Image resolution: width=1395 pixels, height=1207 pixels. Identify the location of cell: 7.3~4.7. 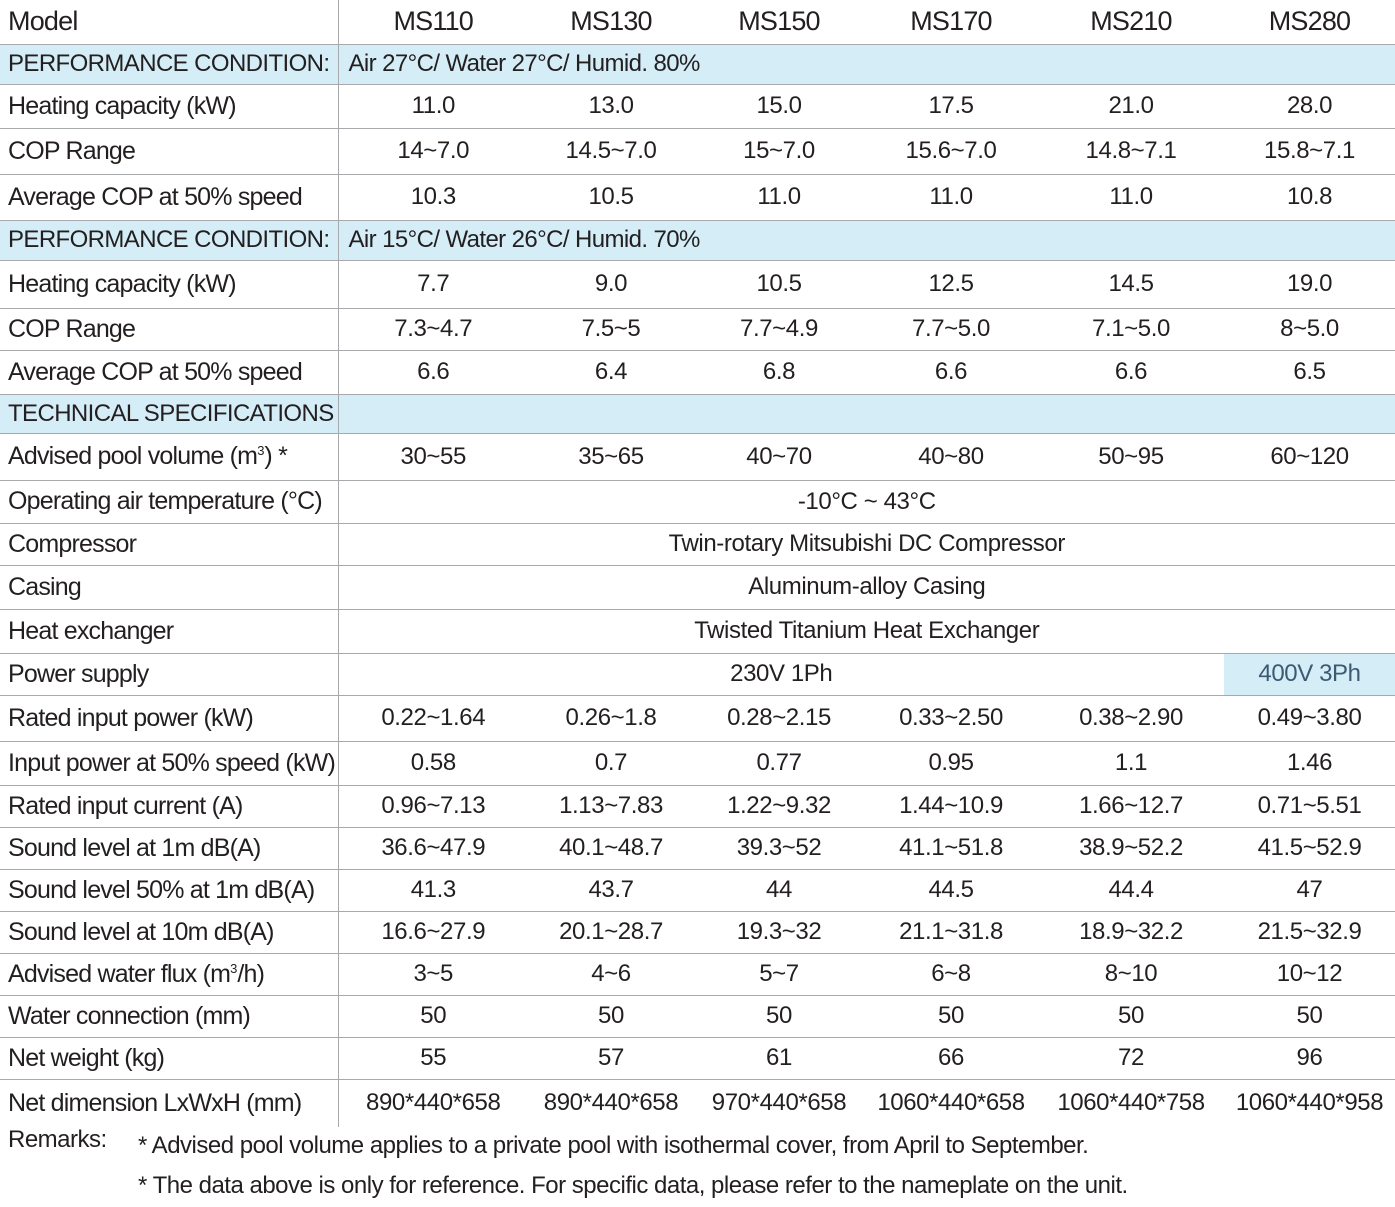
(433, 329).